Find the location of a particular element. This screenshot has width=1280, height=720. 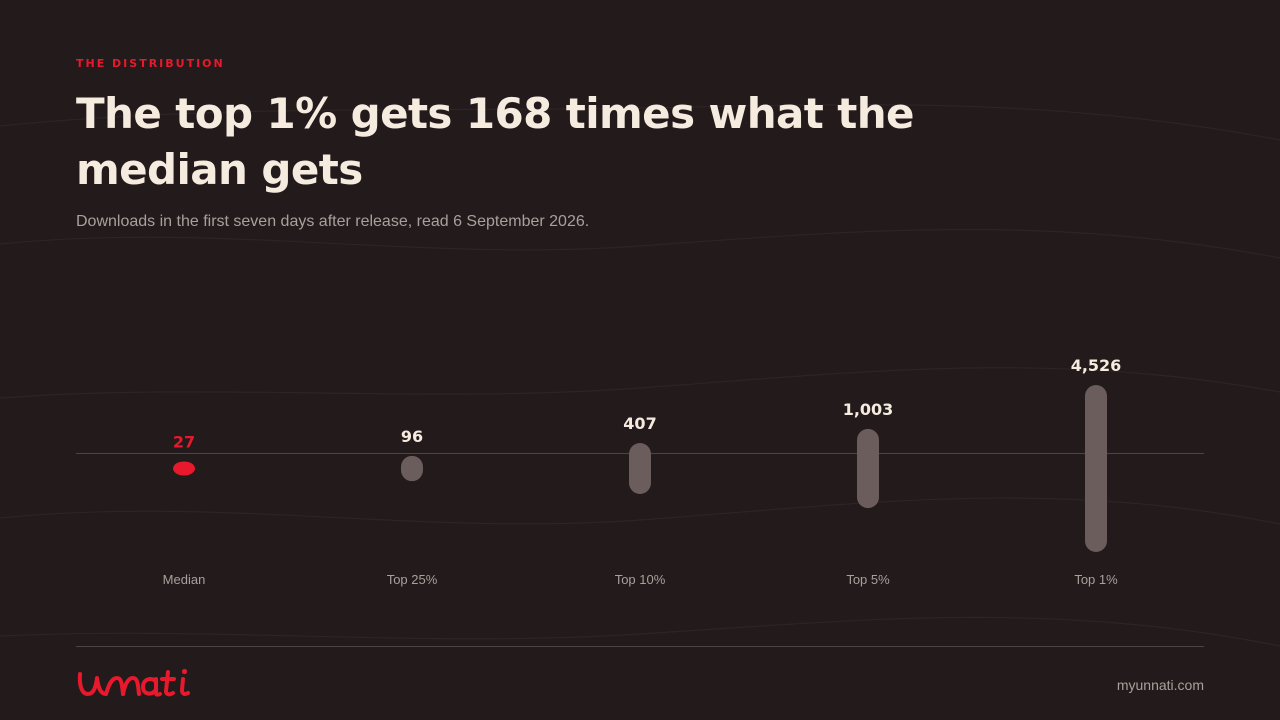

footer-divider is located at coordinates (640, 646).